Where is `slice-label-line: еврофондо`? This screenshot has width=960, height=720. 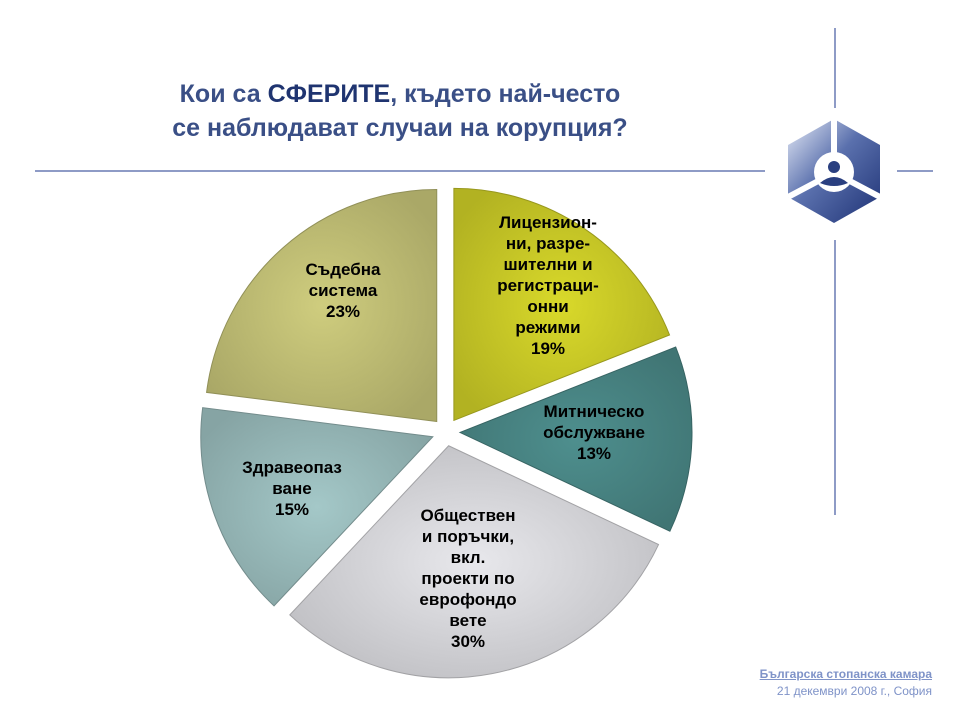 slice-label-line: еврофондо is located at coordinates (467, 599).